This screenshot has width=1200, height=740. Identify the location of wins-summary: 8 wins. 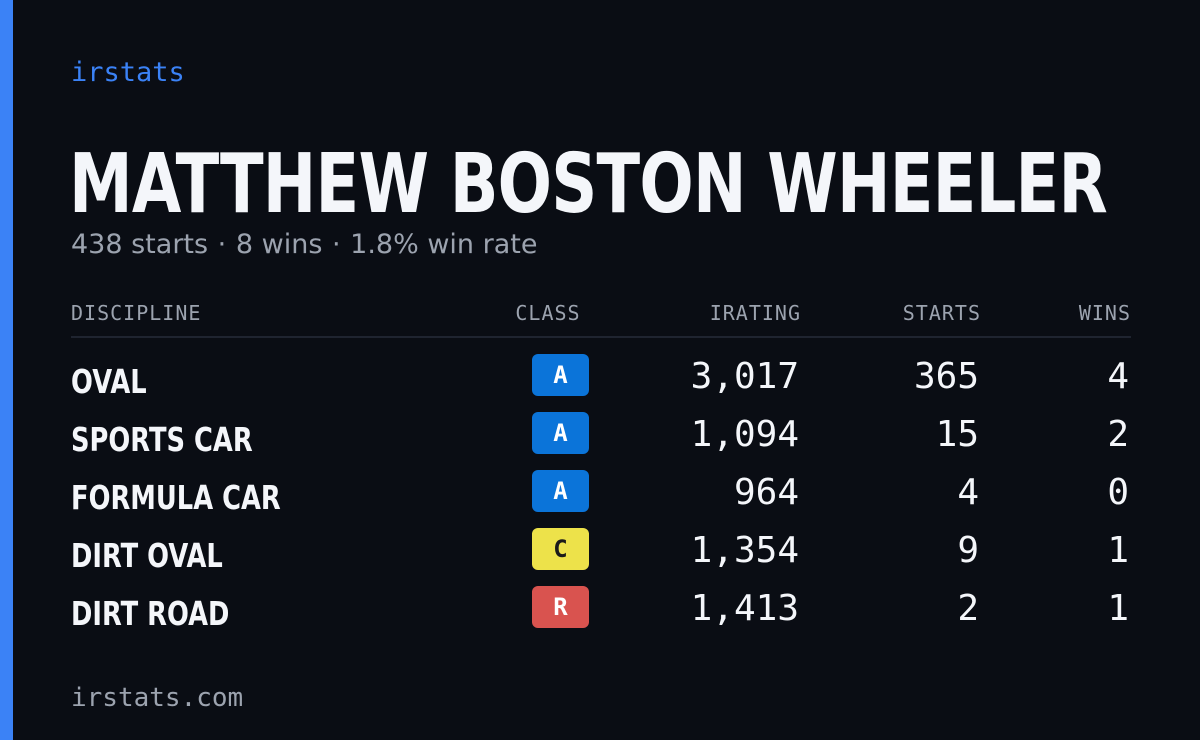
(279, 244).